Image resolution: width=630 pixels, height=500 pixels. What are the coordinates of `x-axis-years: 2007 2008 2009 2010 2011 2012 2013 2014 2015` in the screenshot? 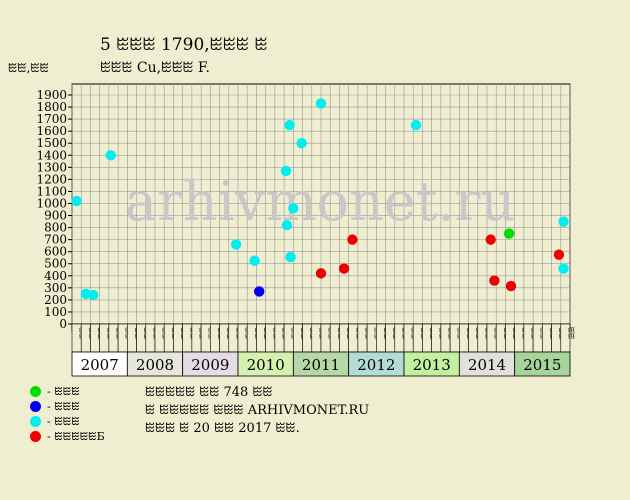 It's located at (321, 364).